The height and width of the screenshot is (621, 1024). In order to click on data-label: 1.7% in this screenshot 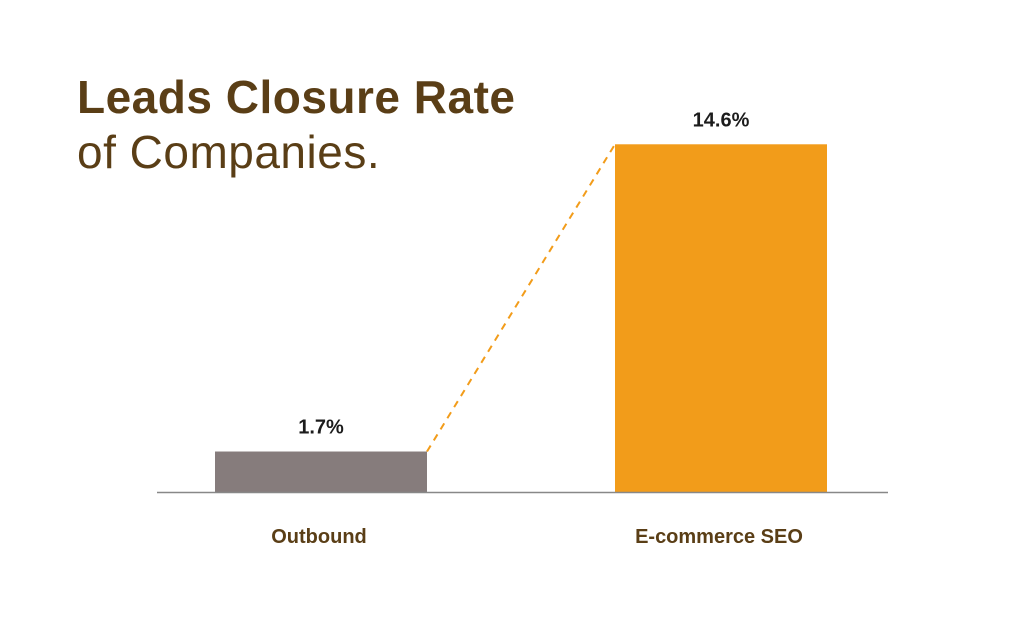, I will do `click(321, 428)`.